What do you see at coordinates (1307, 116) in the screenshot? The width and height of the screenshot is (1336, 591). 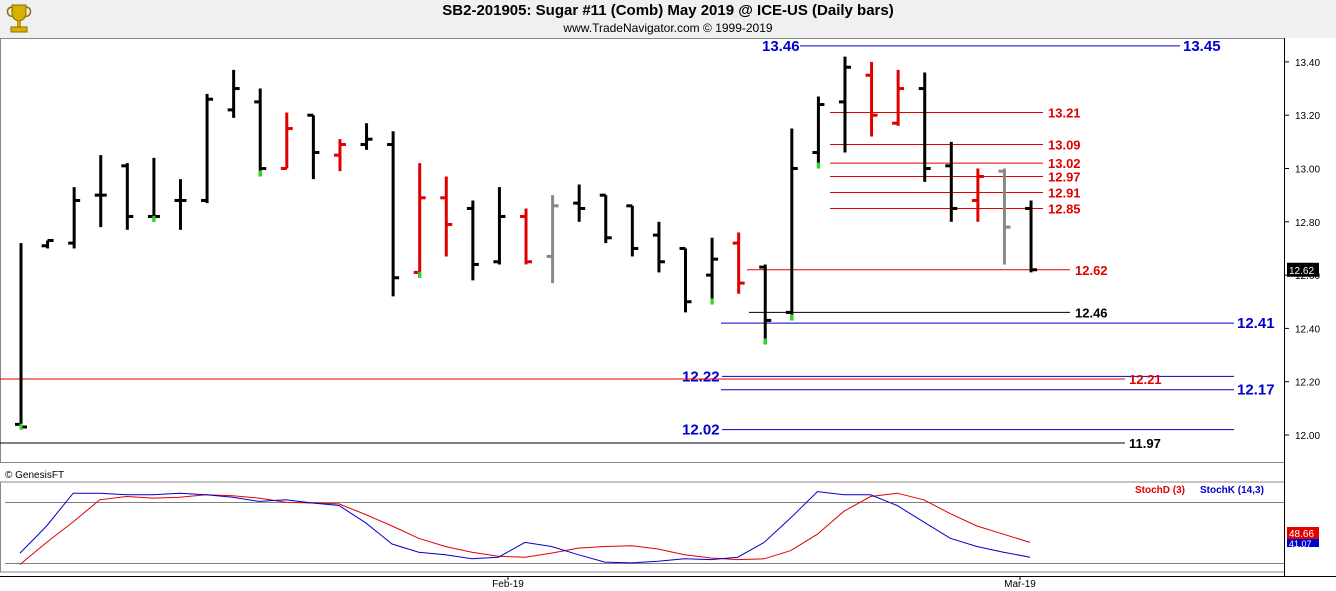 I see `y-tick-label: 13.20` at bounding box center [1307, 116].